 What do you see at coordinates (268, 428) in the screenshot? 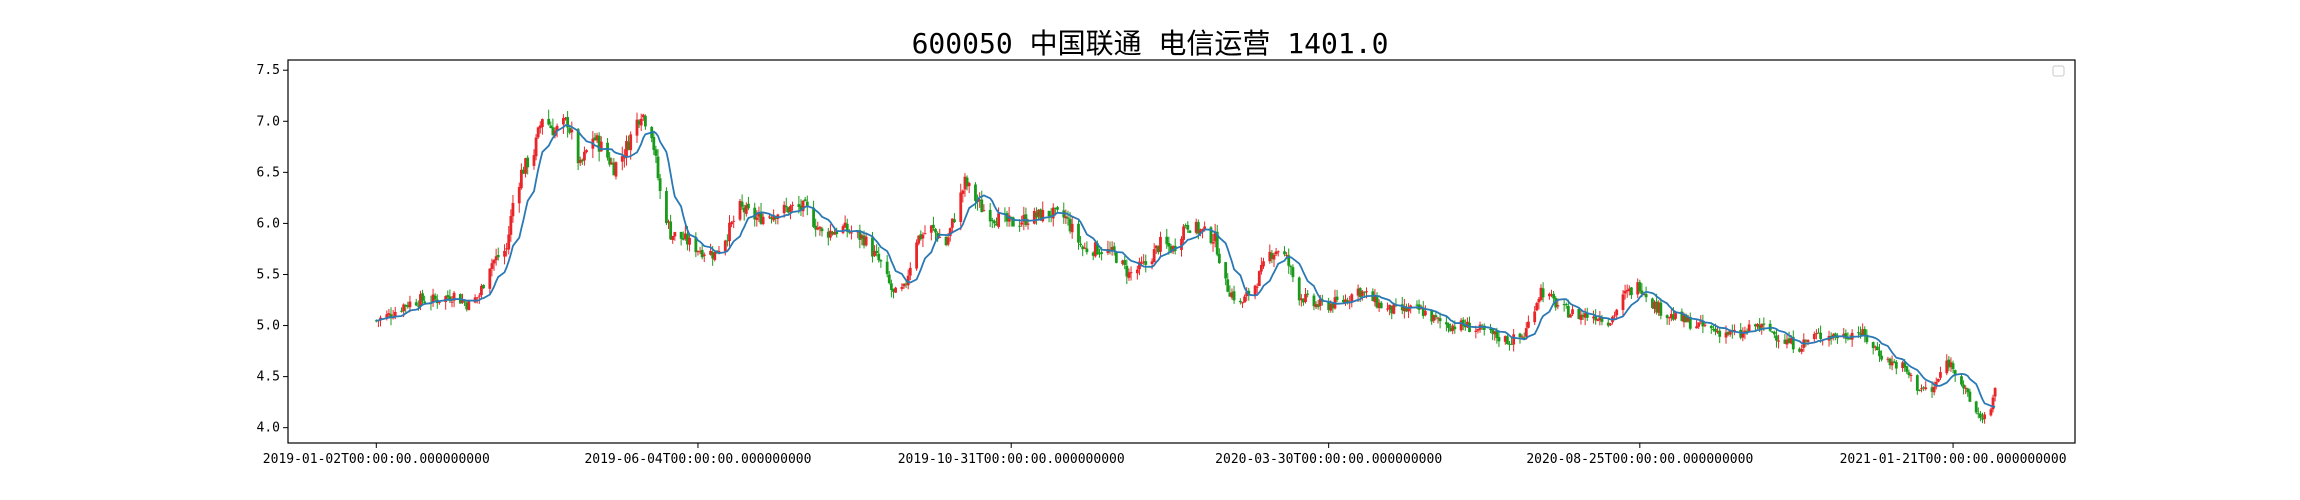
I see `y-tick-label: 4.0` at bounding box center [268, 428].